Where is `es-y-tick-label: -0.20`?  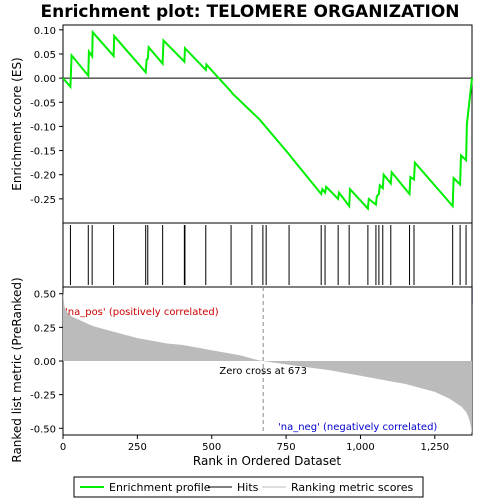
es-y-tick-label: -0.20 is located at coordinates (43, 176).